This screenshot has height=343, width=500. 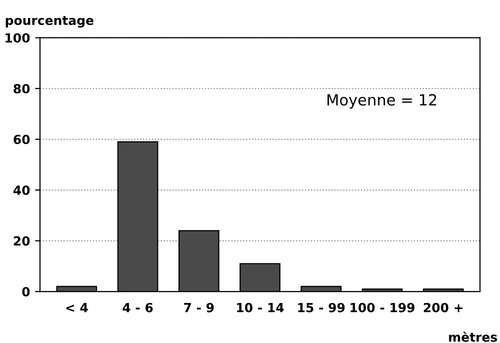 What do you see at coordinates (22, 139) in the screenshot?
I see `y-tick-label: 60` at bounding box center [22, 139].